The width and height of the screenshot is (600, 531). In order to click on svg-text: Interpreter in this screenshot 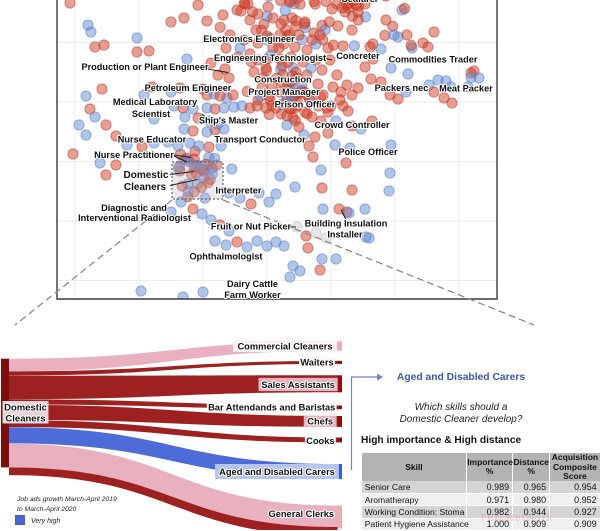, I will do `click(239, 191)`.